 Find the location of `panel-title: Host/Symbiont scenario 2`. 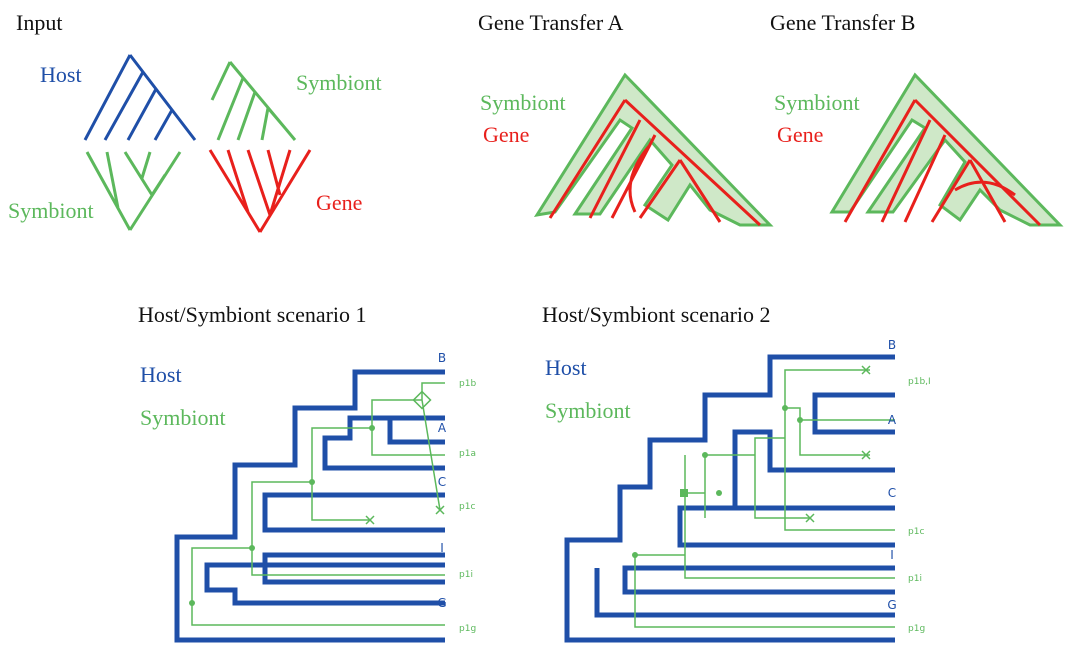

panel-title: Host/Symbiont scenario 2 is located at coordinates (656, 314).